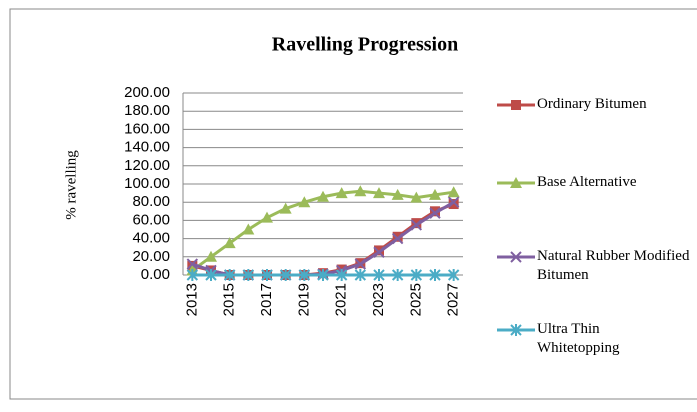 Image resolution: width=697 pixels, height=412 pixels. I want to click on x-tick-label: 2025, so click(415, 299).